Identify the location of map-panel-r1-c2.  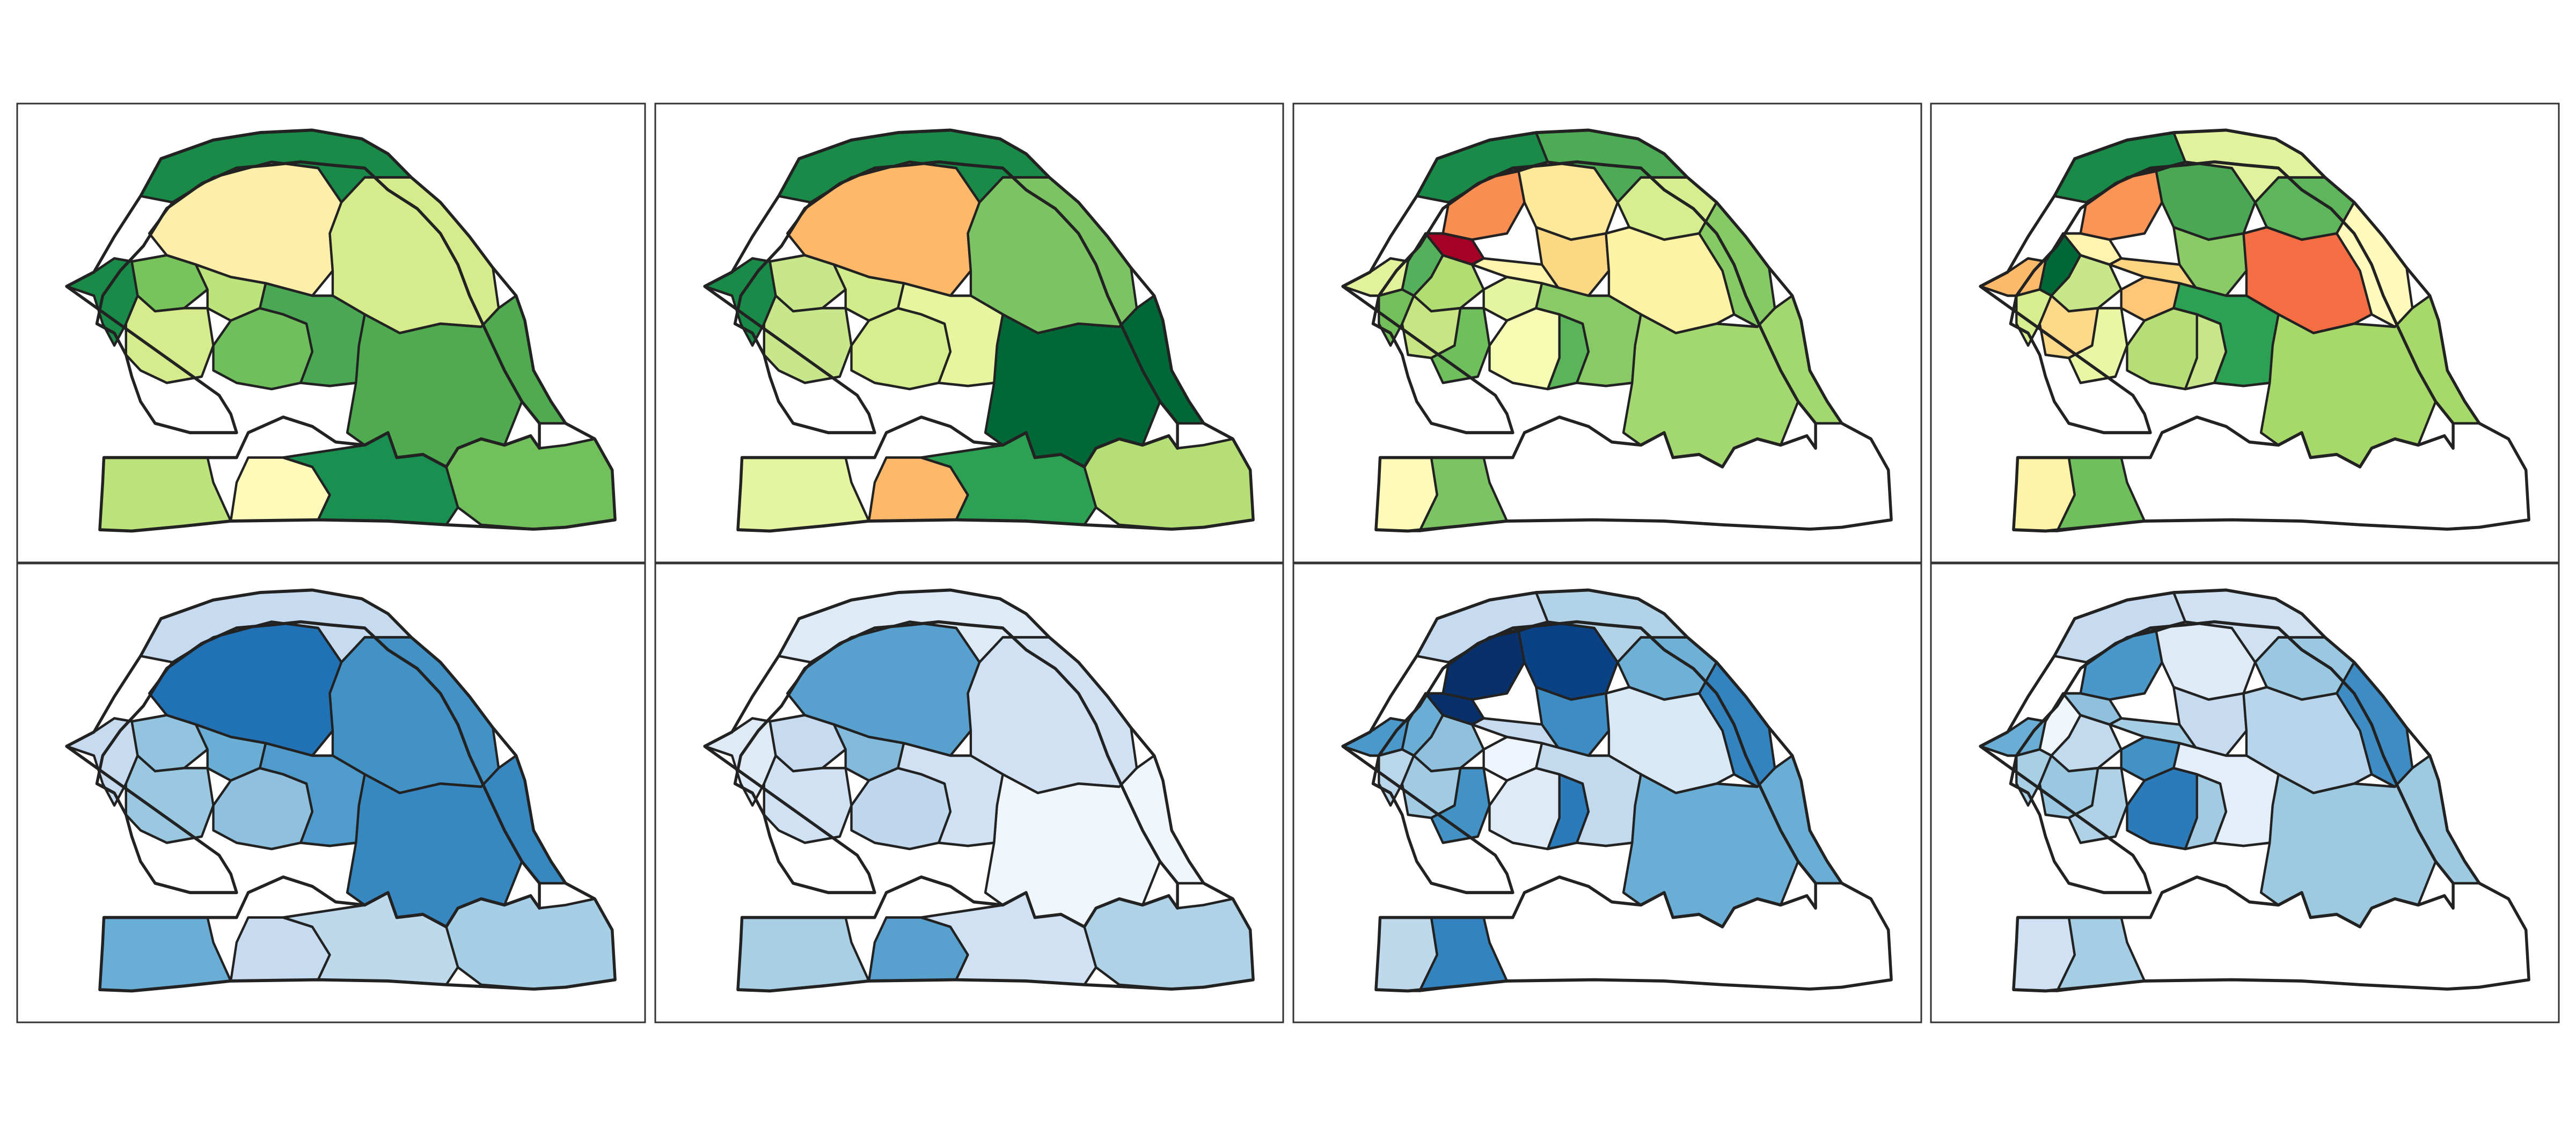
(1607, 792).